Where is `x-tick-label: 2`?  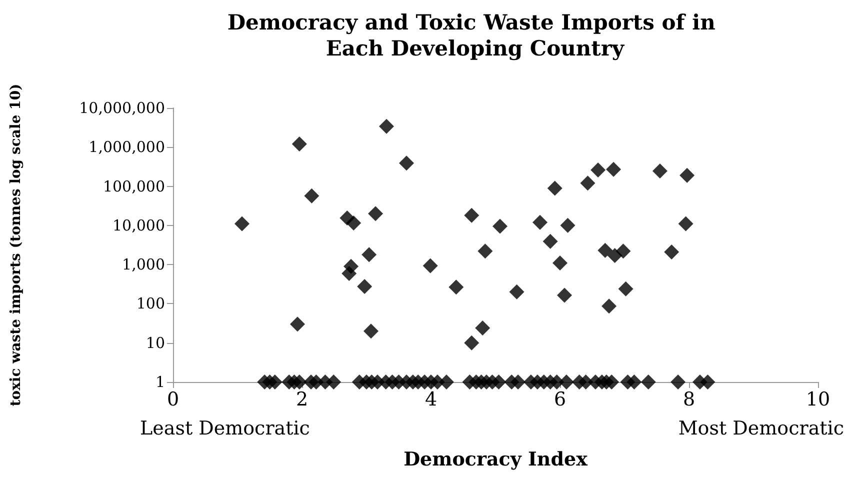
x-tick-label: 2 is located at coordinates (302, 399).